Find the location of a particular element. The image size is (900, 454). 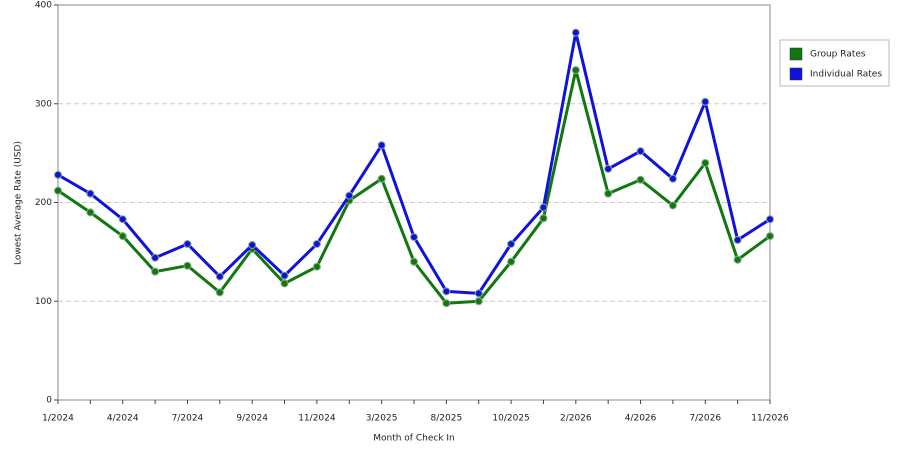

y-tick-label: 400 is located at coordinates (43, 6).